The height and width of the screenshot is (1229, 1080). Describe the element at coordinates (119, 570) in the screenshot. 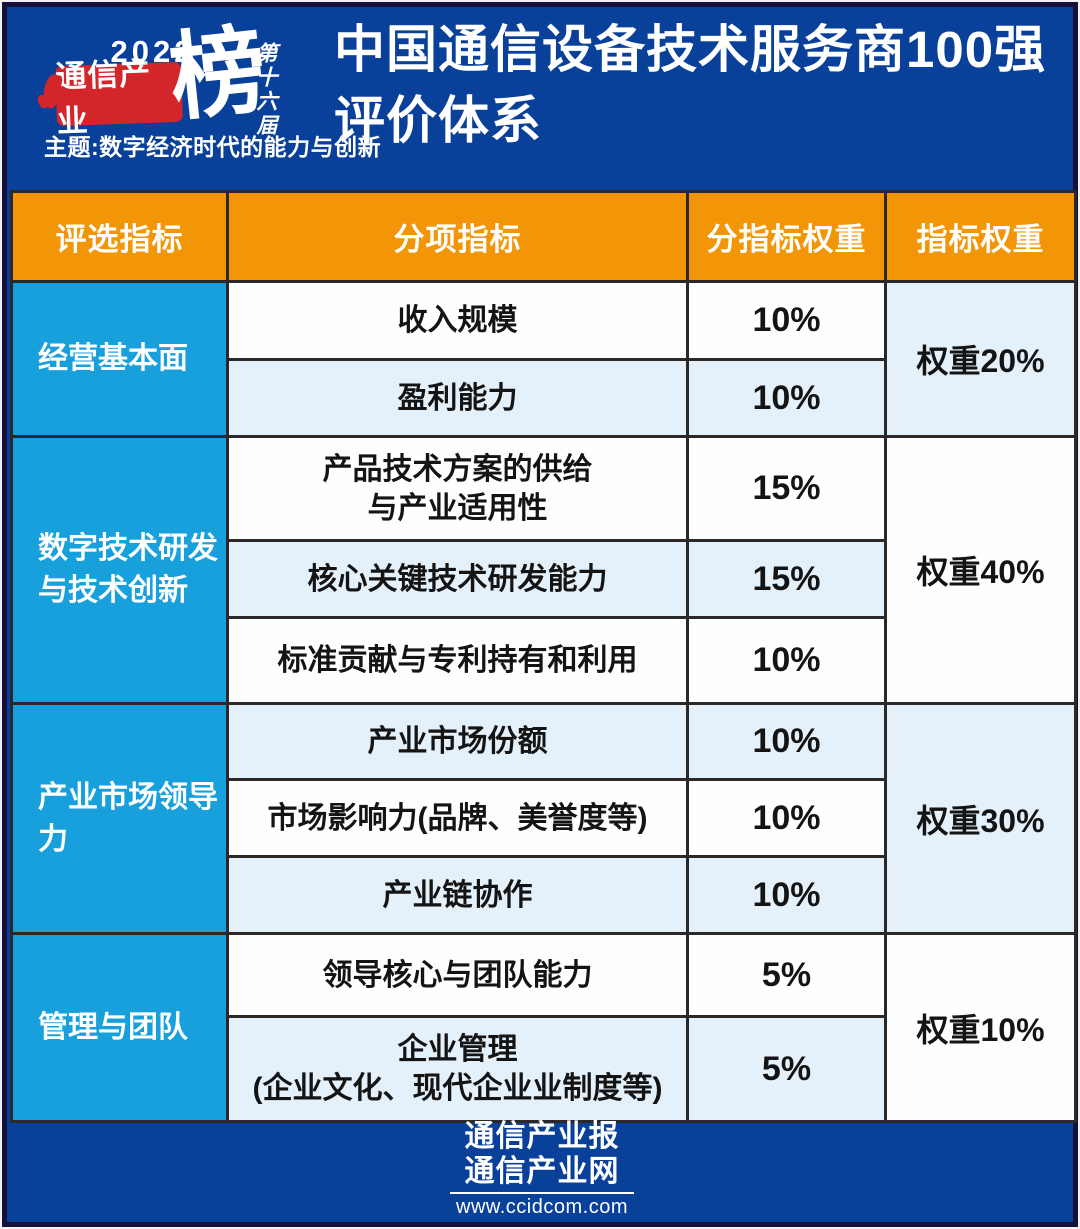

I see `group-cell-digital-tech: 数字技术研发与技术创新` at that location.